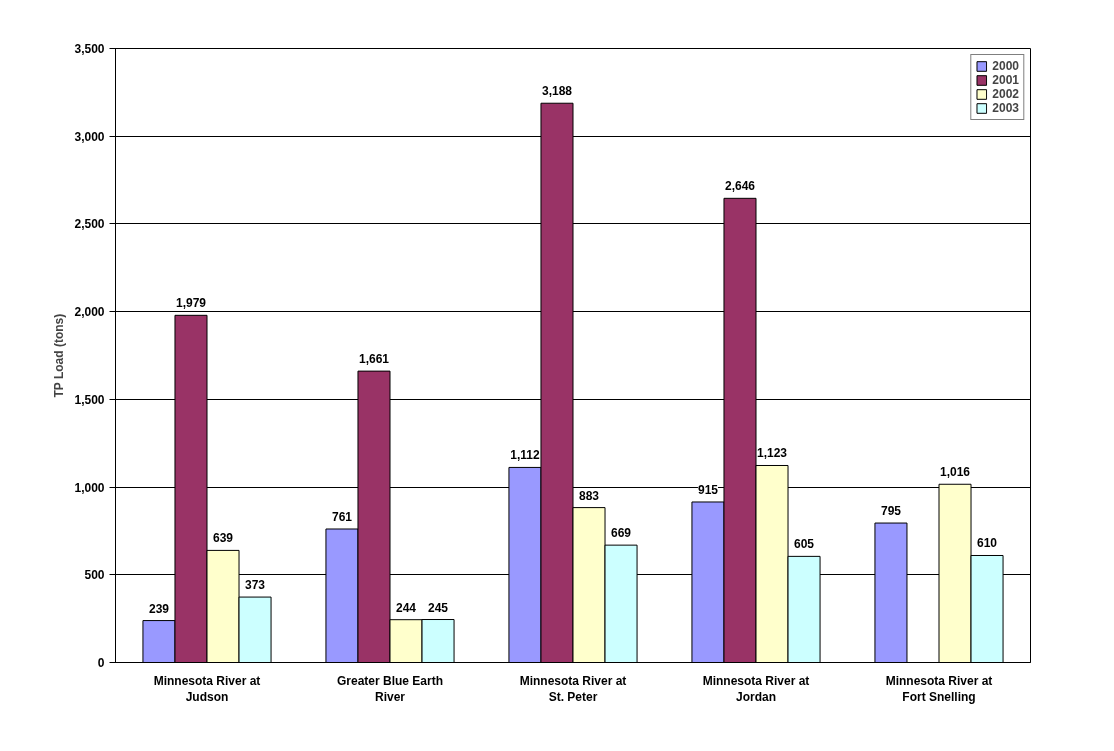 The width and height of the screenshot is (1114, 751). What do you see at coordinates (573, 689) in the screenshot?
I see `x-tick-label: Minnesota River at St. Peter` at bounding box center [573, 689].